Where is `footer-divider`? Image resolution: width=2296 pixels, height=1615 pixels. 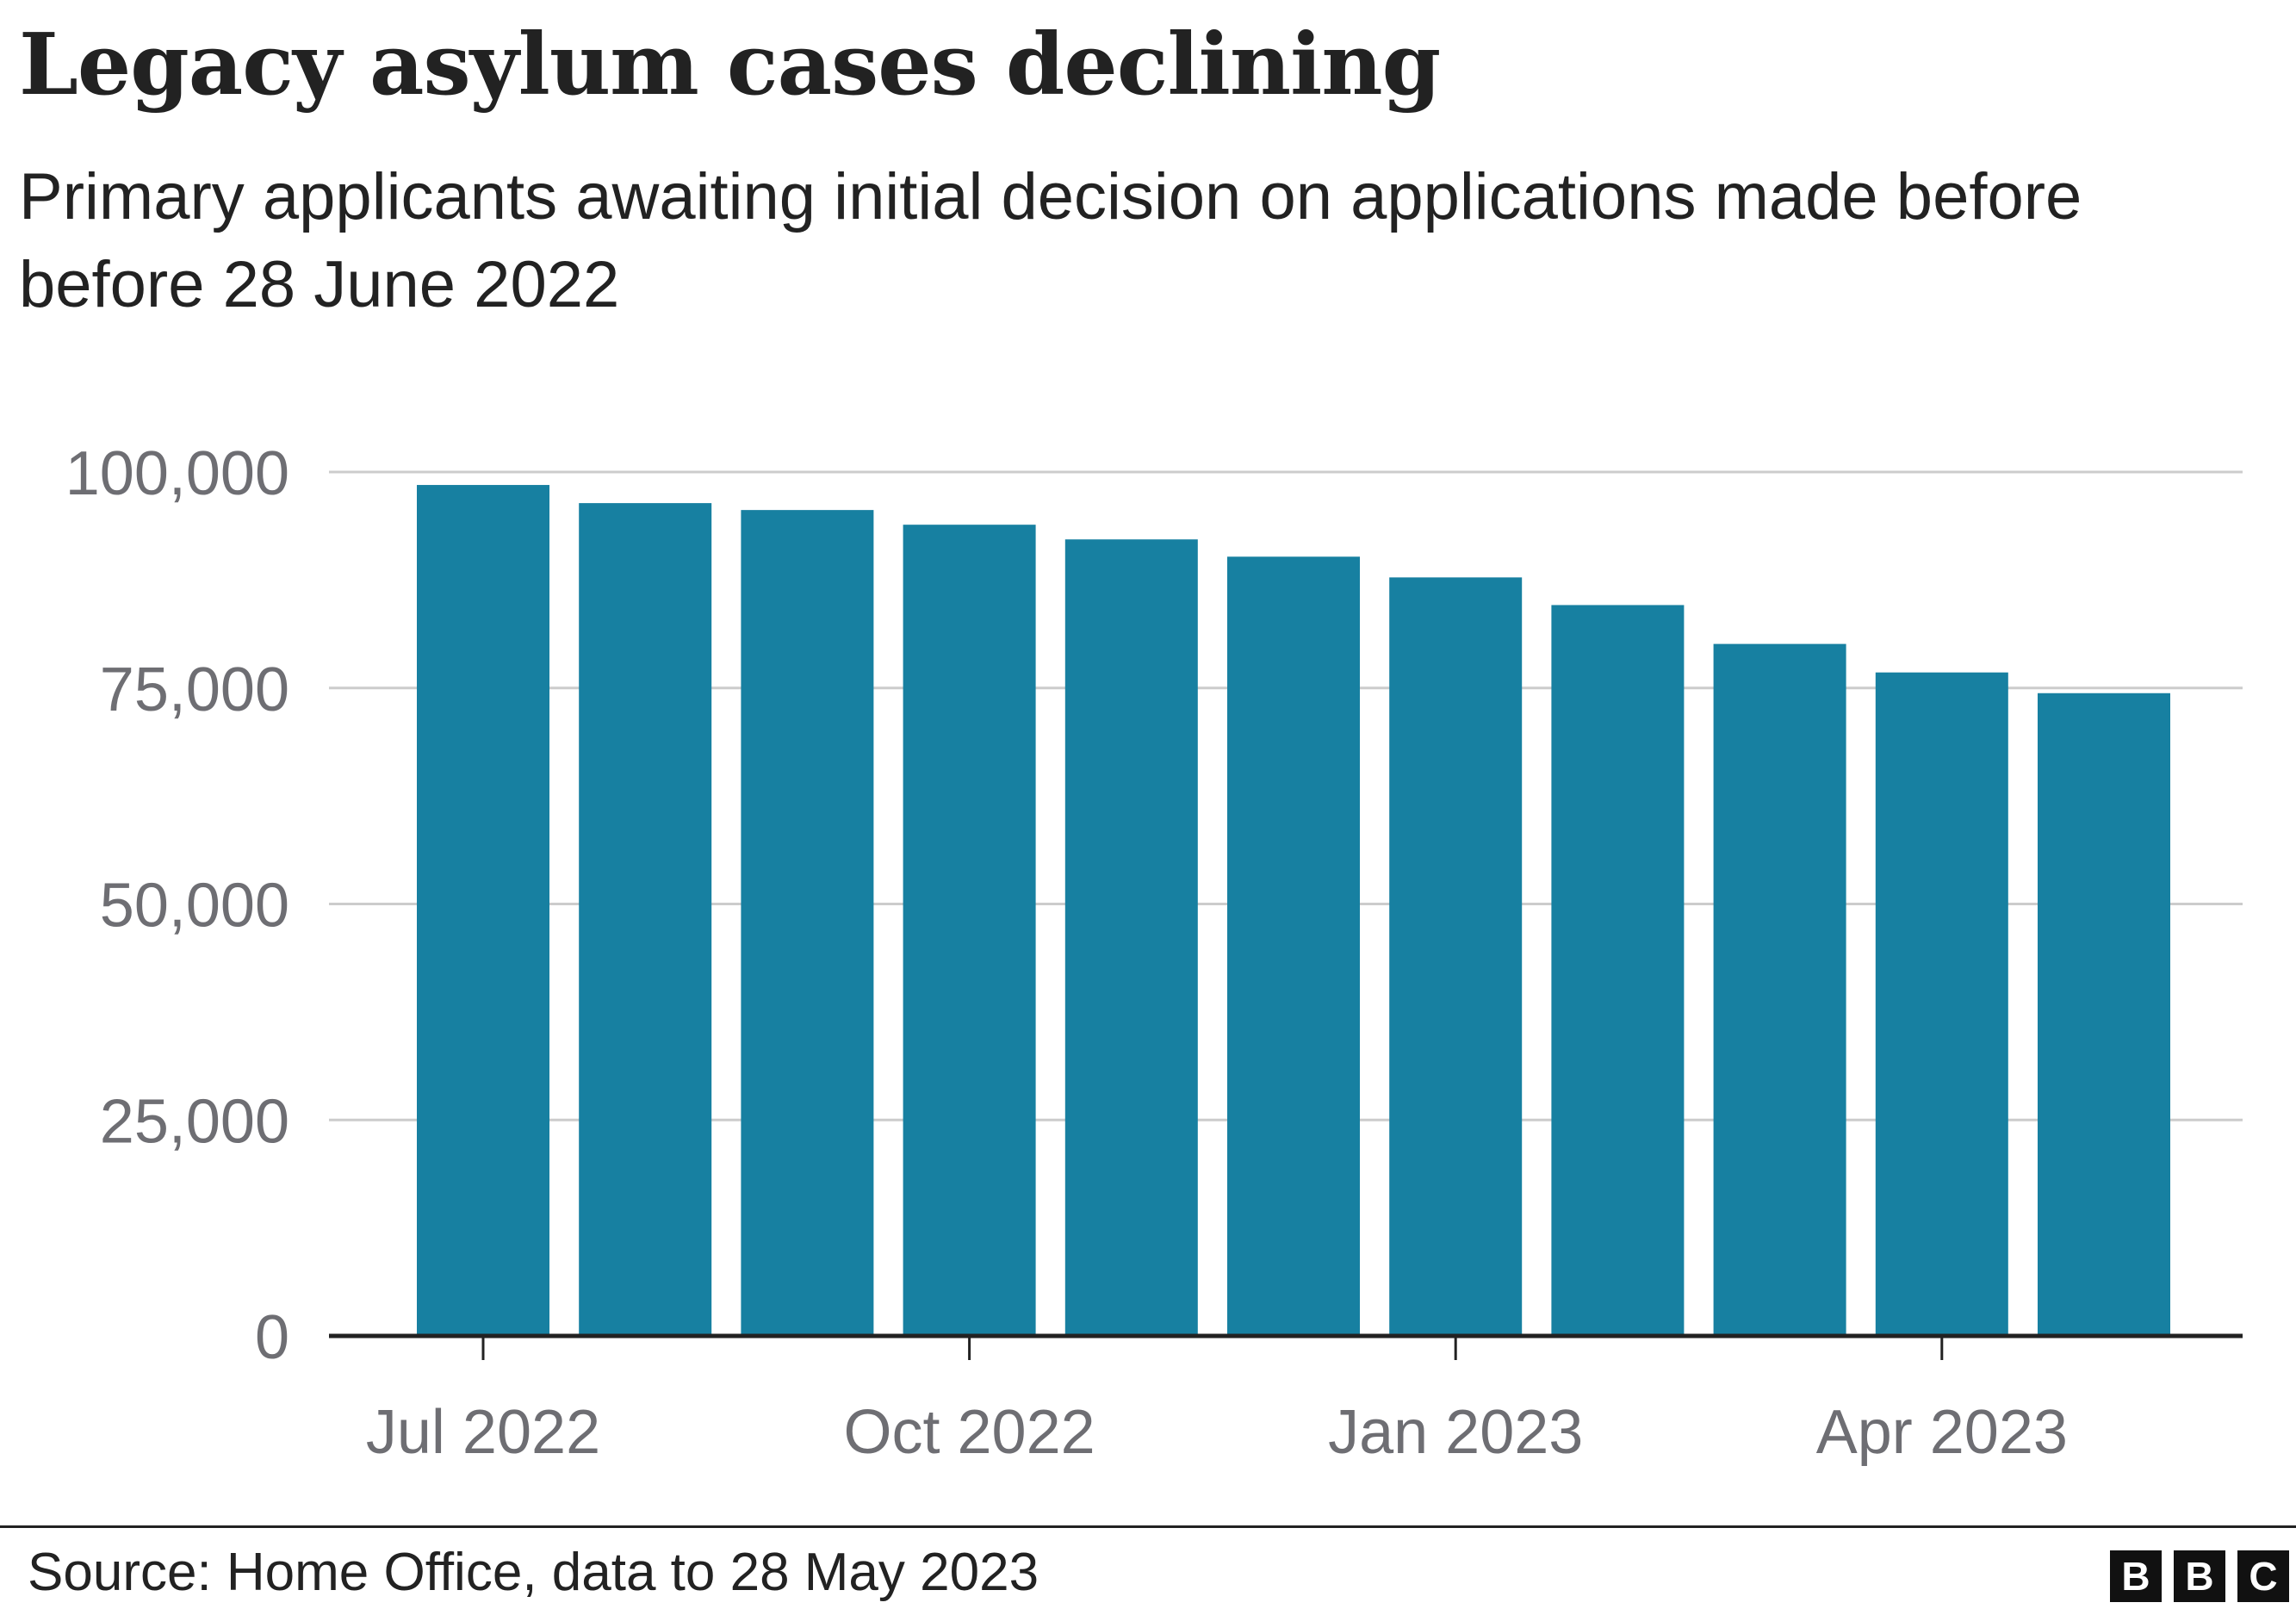 footer-divider is located at coordinates (1148, 1526).